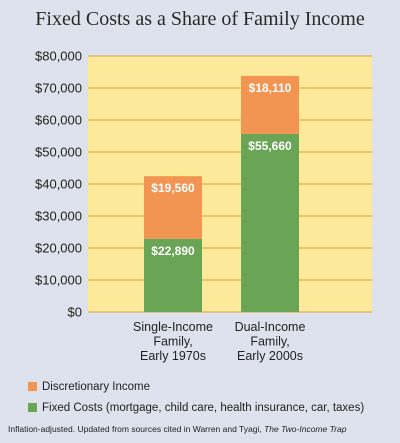 This screenshot has height=443, width=400. Describe the element at coordinates (58, 248) in the screenshot. I see `y-tick-label: $20,000` at that location.